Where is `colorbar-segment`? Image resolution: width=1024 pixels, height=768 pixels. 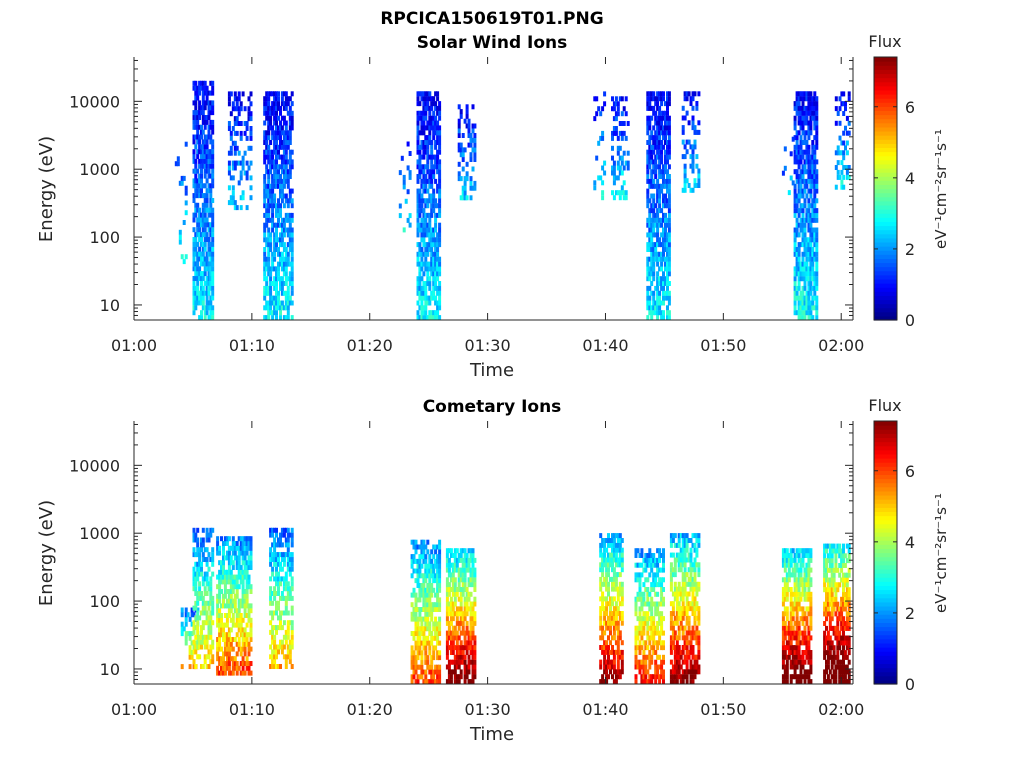 colorbar-segment is located at coordinates (885, 104).